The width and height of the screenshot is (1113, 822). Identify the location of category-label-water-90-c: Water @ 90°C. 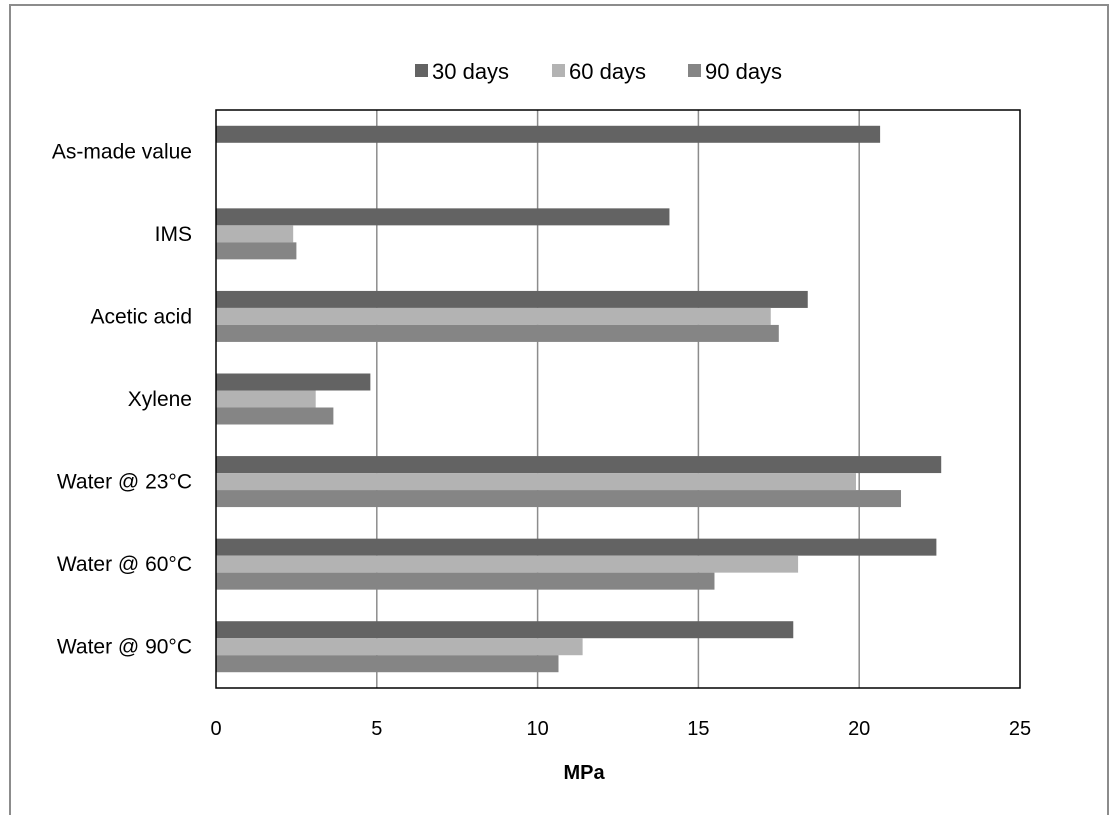
(124, 647).